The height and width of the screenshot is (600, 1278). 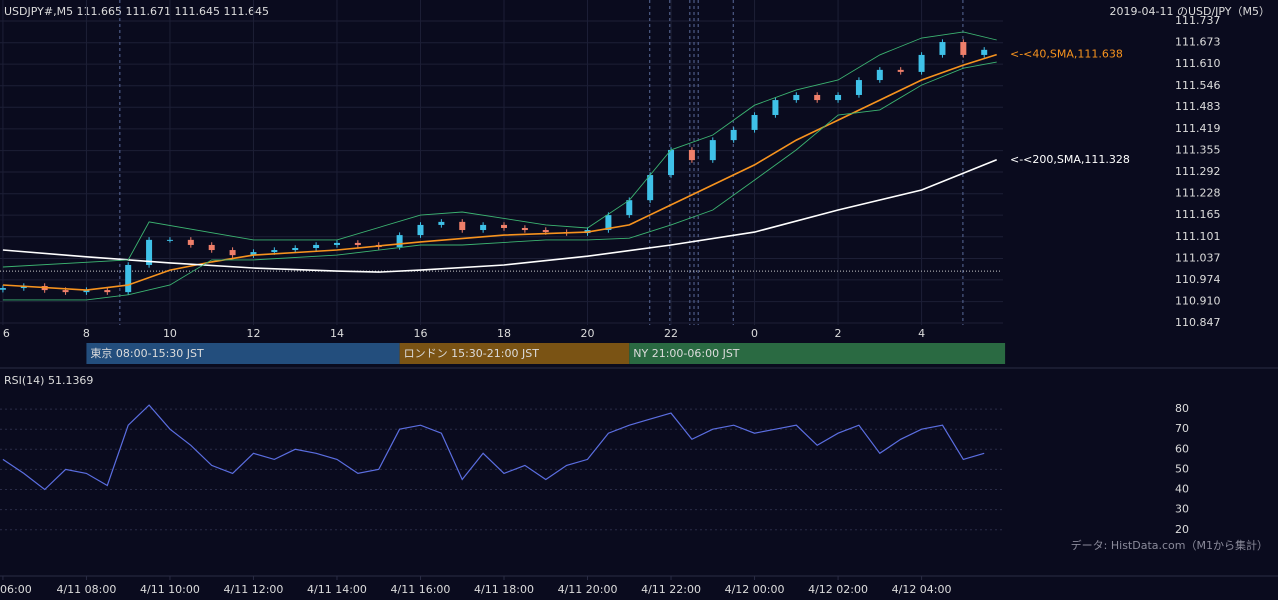 I want to click on x-tick-label: 4/11 14:00, so click(x=337, y=589).